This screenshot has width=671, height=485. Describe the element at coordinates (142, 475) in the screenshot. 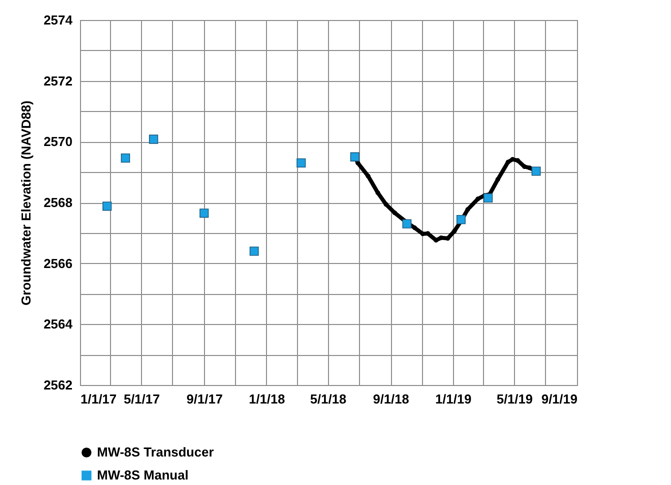

I see `legend-label: MW-8S Manual` at that location.